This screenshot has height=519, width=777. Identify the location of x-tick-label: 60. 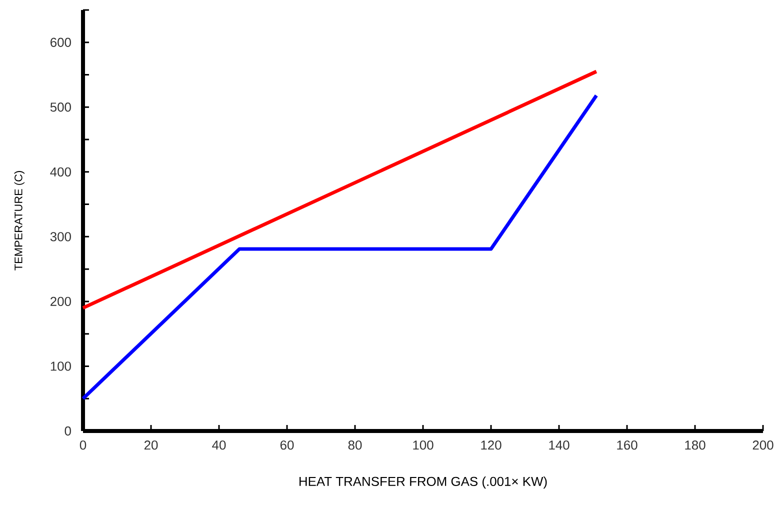
(287, 445).